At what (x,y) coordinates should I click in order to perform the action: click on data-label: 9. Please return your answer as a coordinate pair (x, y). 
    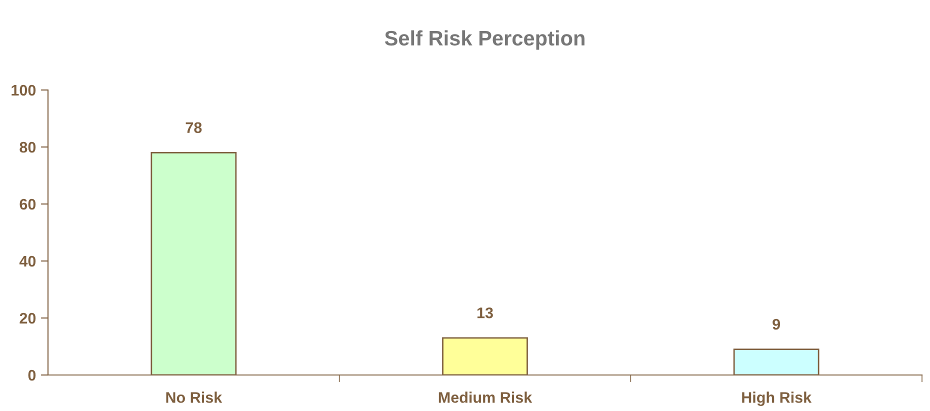
    Looking at the image, I should click on (776, 324).